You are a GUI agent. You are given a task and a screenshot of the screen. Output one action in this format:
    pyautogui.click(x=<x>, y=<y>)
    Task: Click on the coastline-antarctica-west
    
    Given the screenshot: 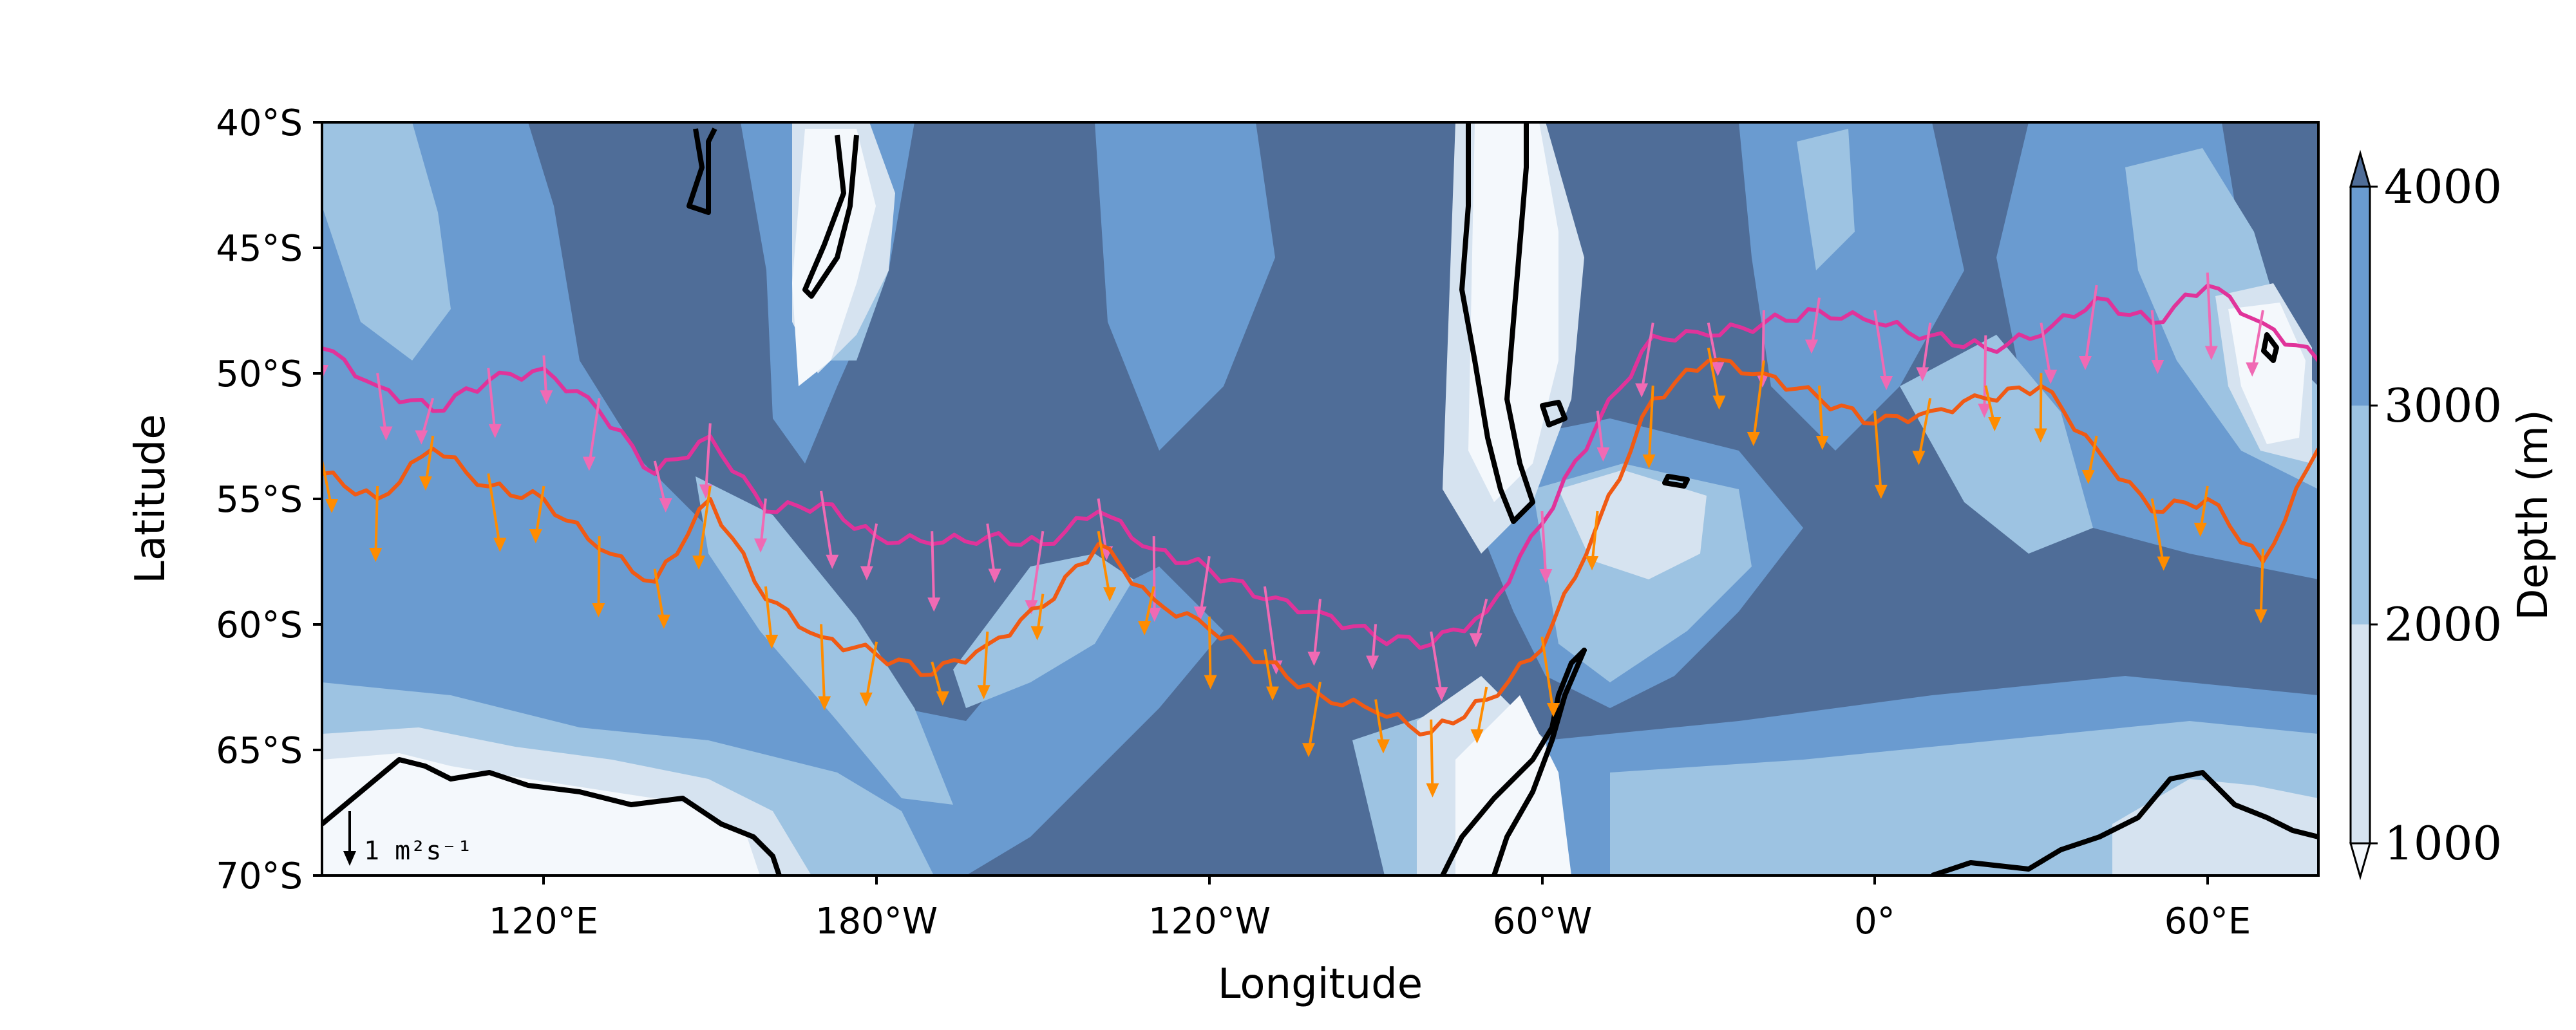 What is the action you would take?
    pyautogui.click(x=2124, y=823)
    